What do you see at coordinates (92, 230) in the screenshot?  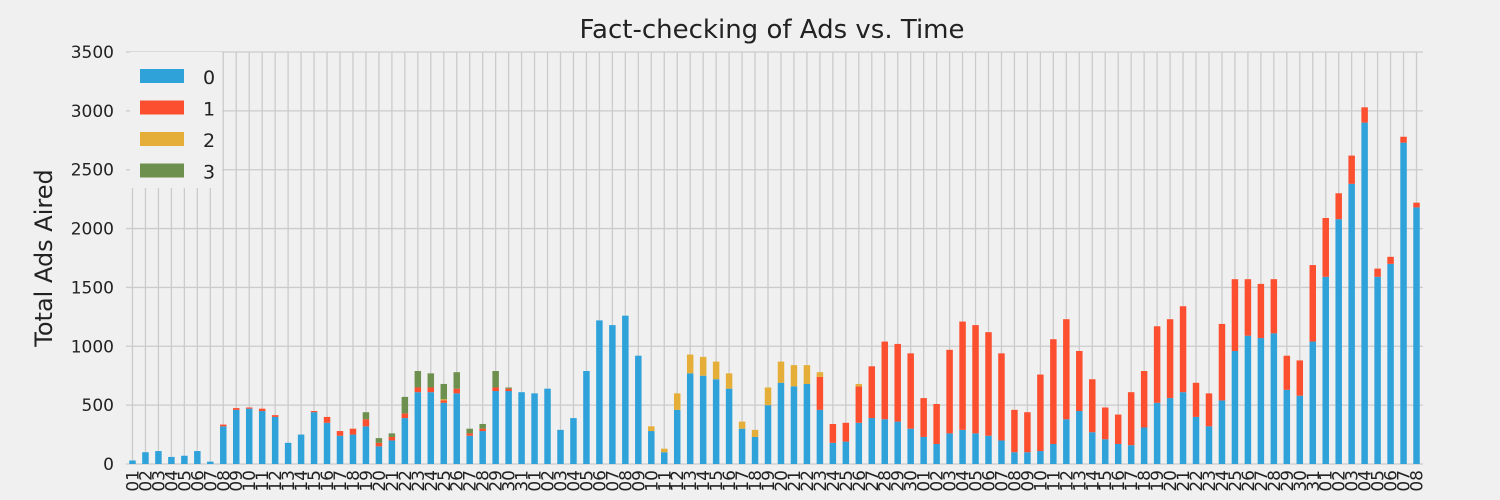 I see `y-tick-label: 2000` at bounding box center [92, 230].